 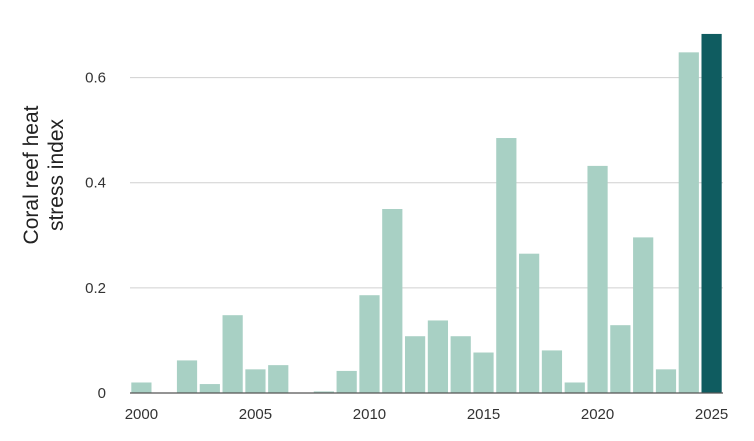 I want to click on bar-2010, so click(x=369, y=344).